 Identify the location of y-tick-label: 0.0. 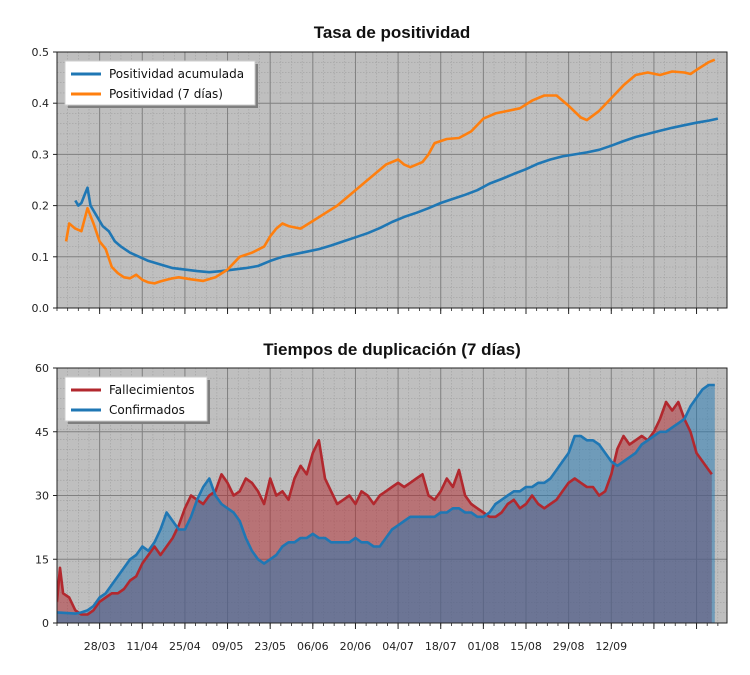
(41, 308).